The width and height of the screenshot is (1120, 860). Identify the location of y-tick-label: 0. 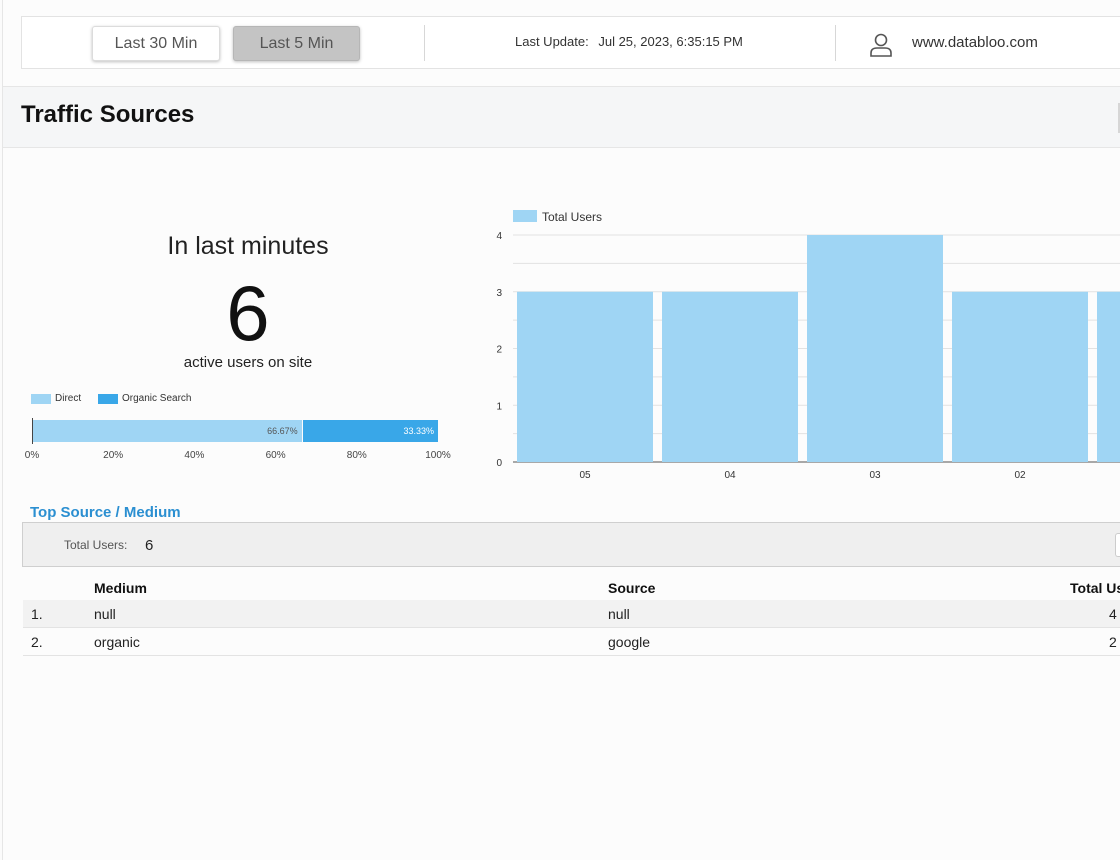
(499, 463).